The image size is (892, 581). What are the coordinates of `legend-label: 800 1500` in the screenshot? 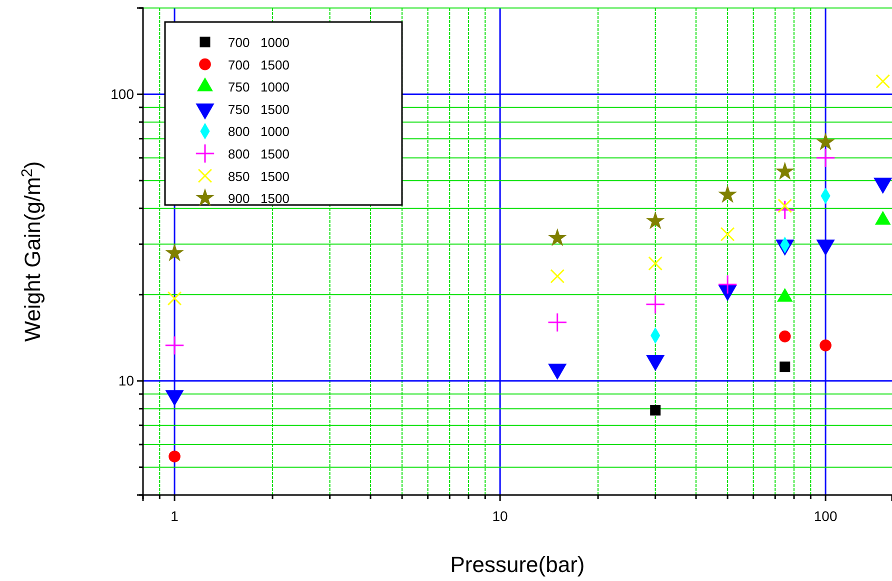 It's located at (259, 154).